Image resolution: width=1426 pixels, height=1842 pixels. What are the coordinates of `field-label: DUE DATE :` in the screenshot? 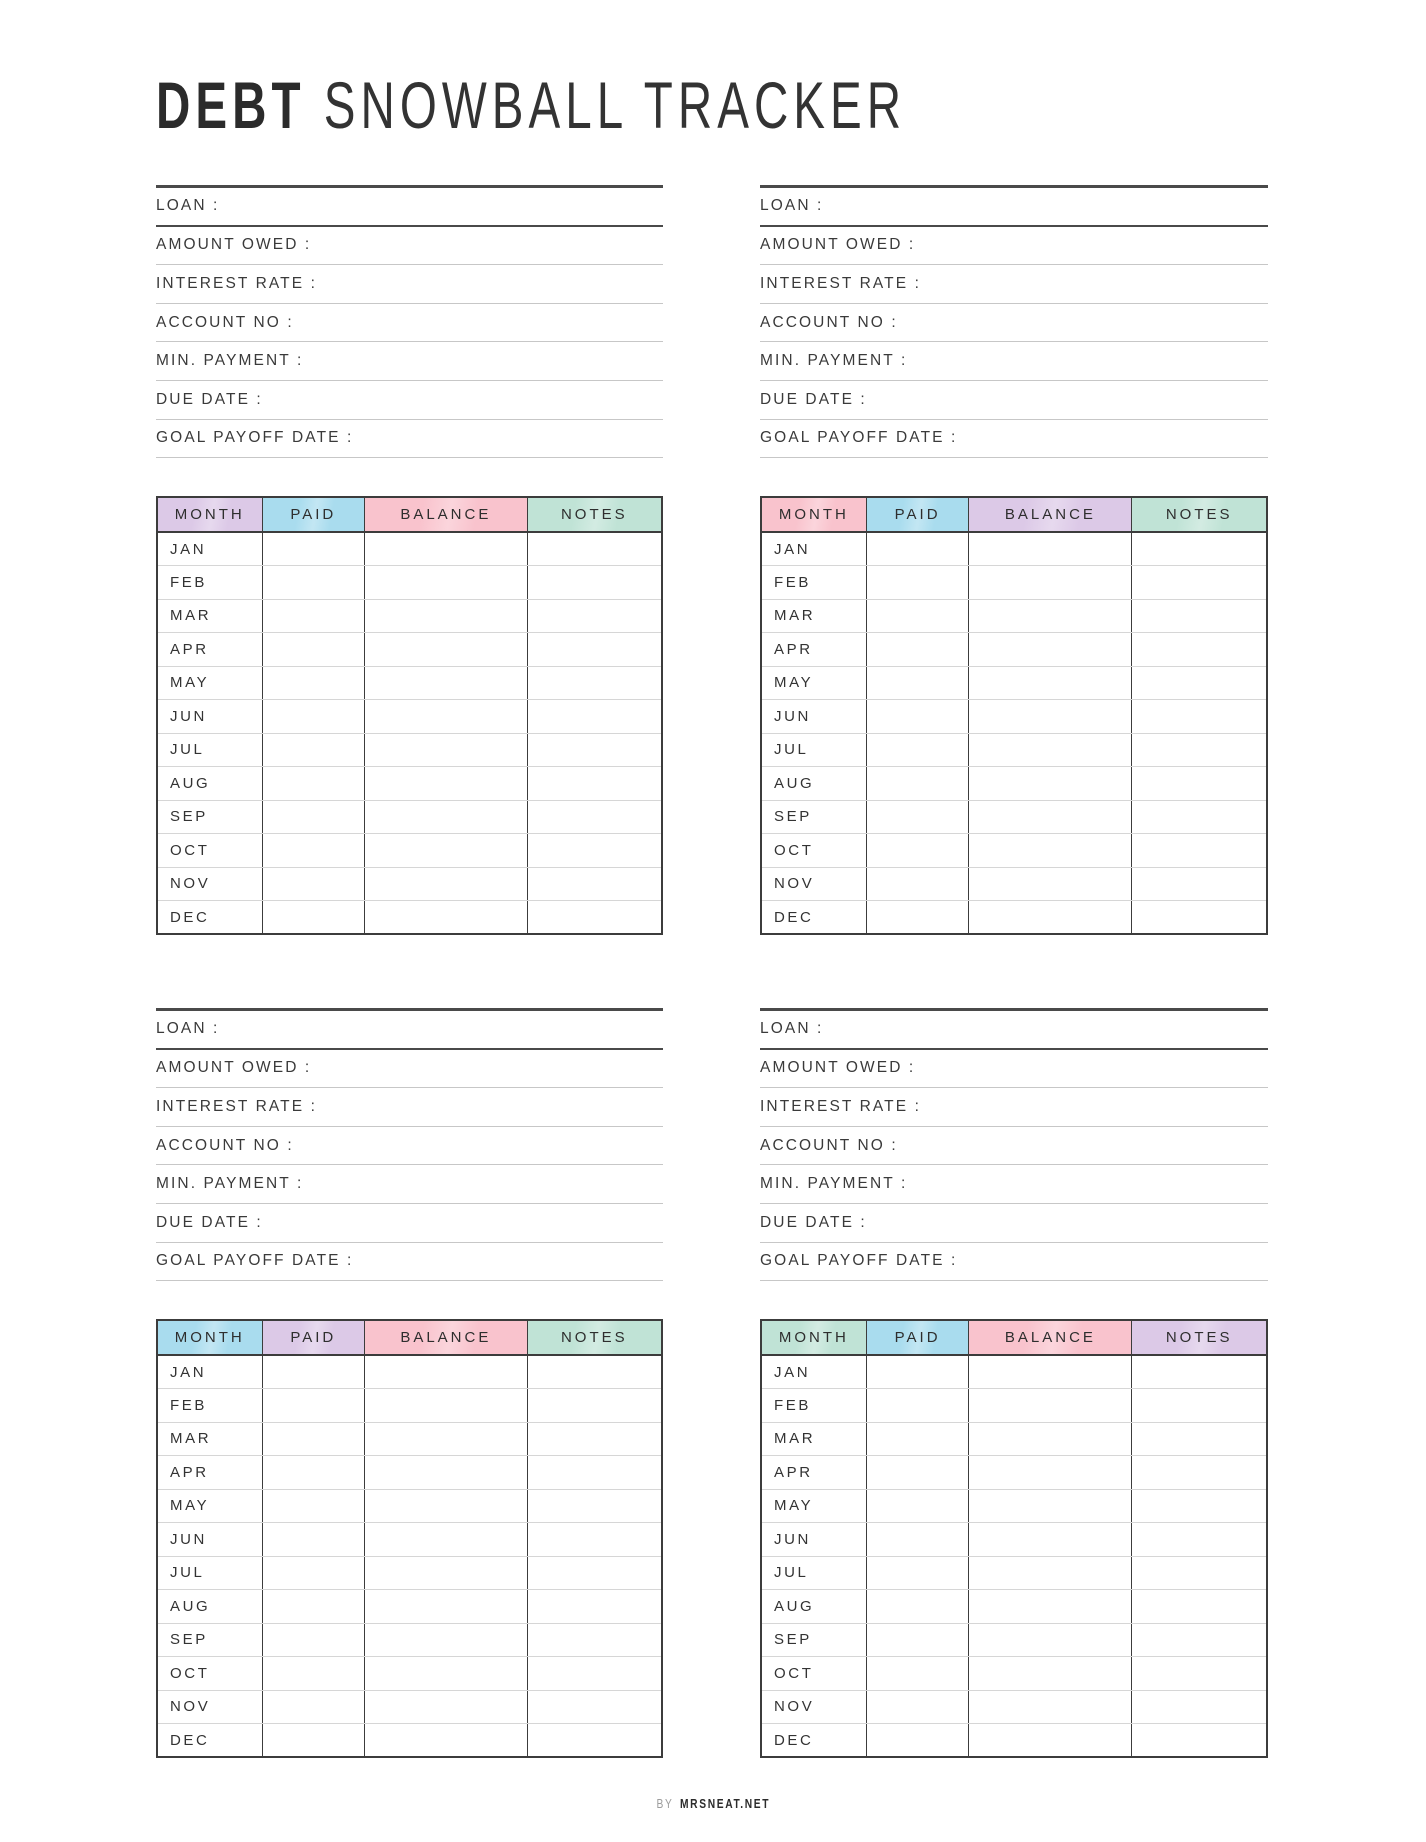 It's located at (209, 1222).